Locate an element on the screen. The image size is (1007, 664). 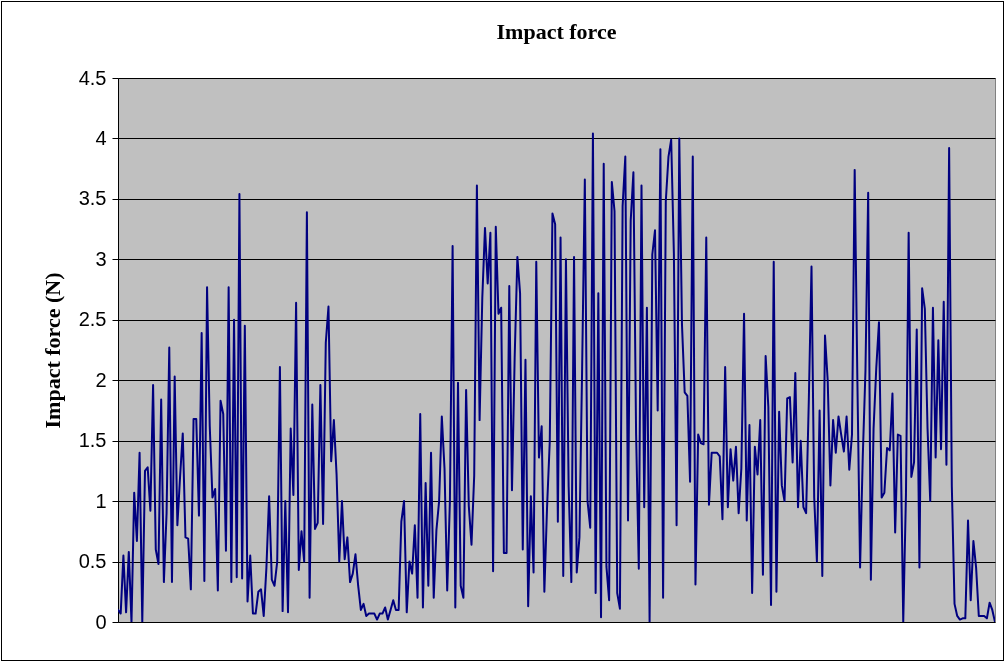
y-tick-label: 3 is located at coordinates (101, 258).